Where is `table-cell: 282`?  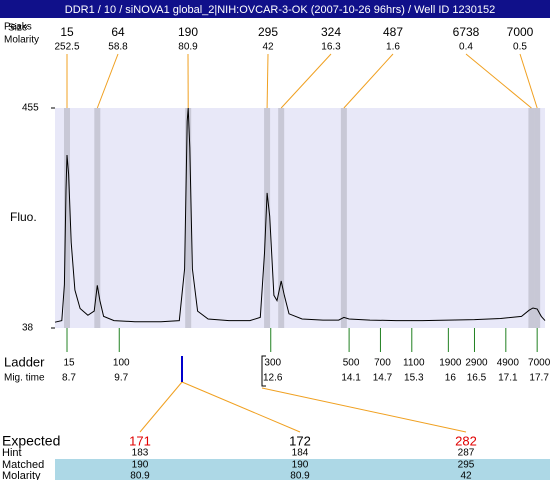
table-cell: 282 is located at coordinates (466, 440).